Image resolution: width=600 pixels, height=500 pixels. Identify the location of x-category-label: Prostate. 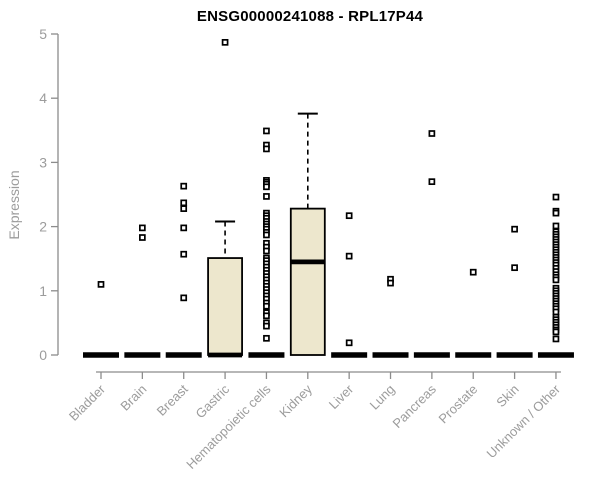
(458, 404).